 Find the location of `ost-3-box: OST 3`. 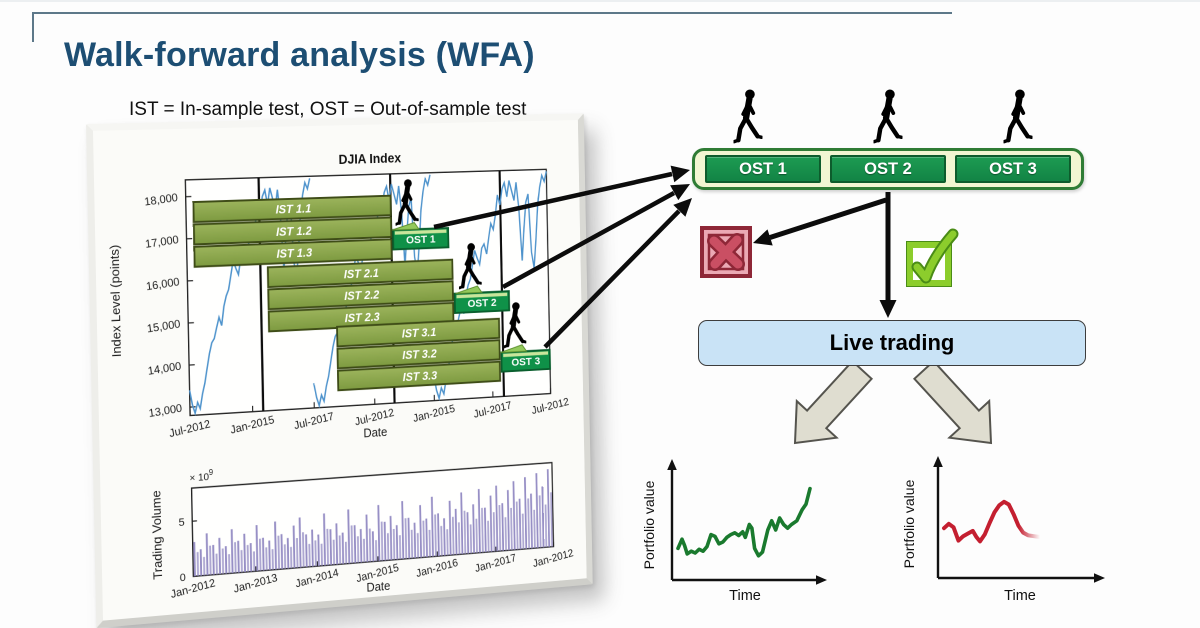

ost-3-box: OST 3 is located at coordinates (1013, 169).